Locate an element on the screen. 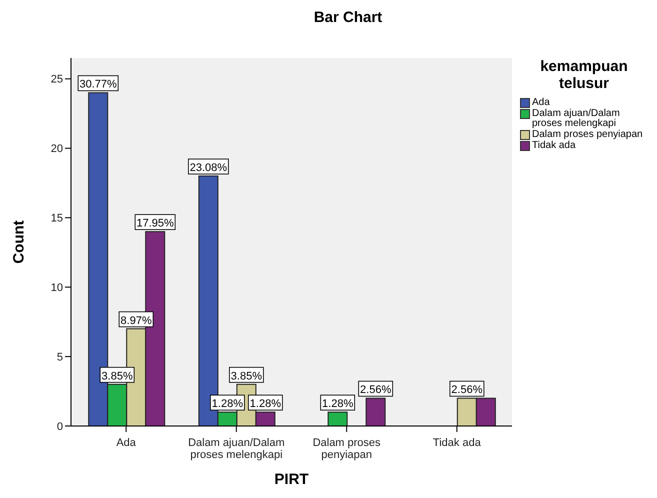 The height and width of the screenshot is (498, 657). annotation: 8.97% is located at coordinates (136, 320).